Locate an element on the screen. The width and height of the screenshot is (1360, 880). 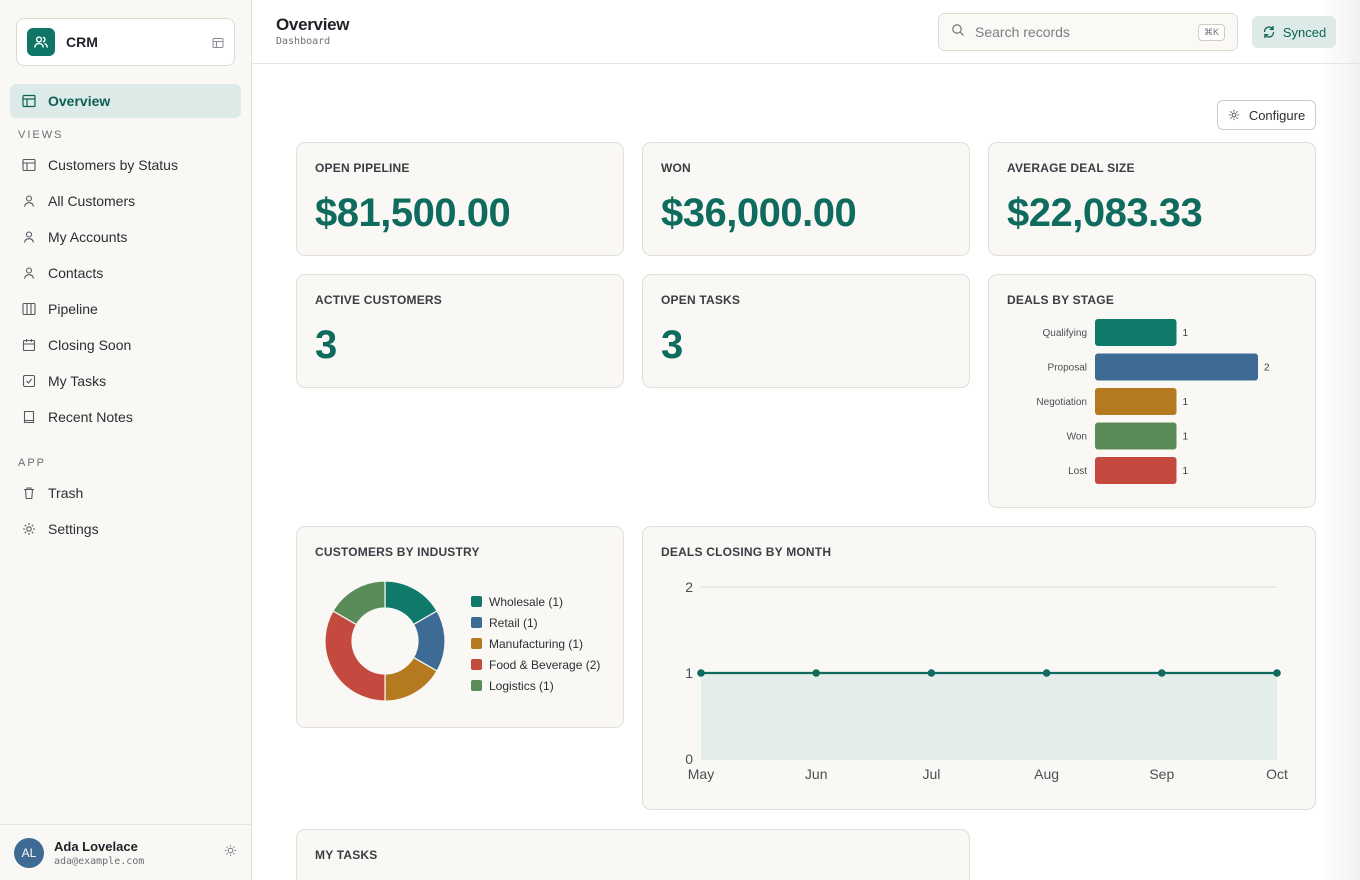
bar-won is located at coordinates (1136, 436).